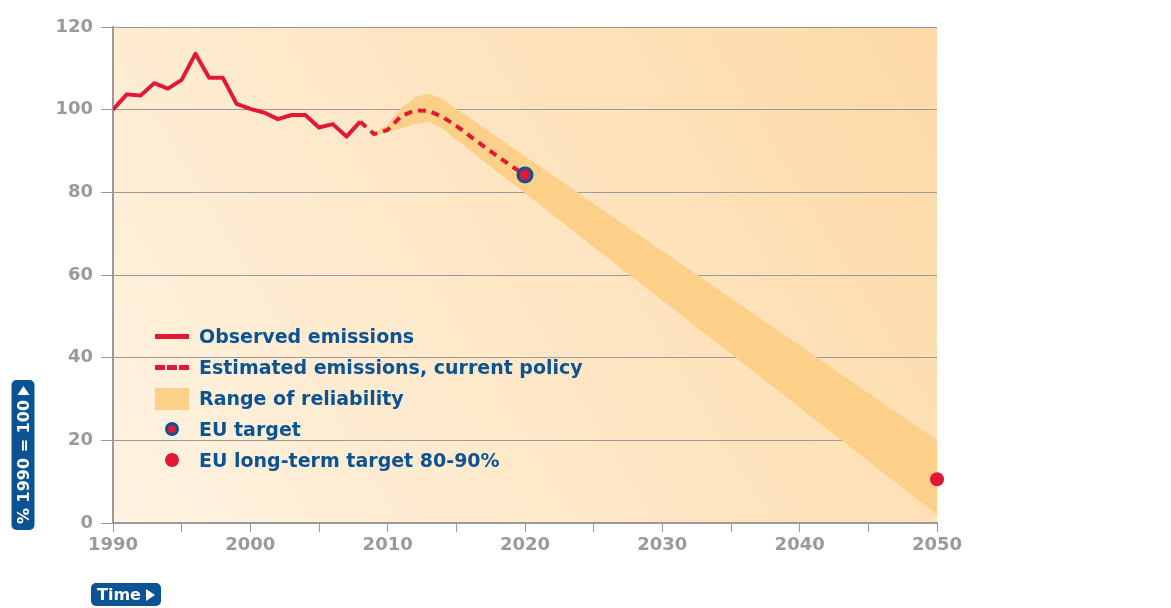 The image size is (1171, 608). I want to click on x-tick-label: 2040, so click(799, 544).